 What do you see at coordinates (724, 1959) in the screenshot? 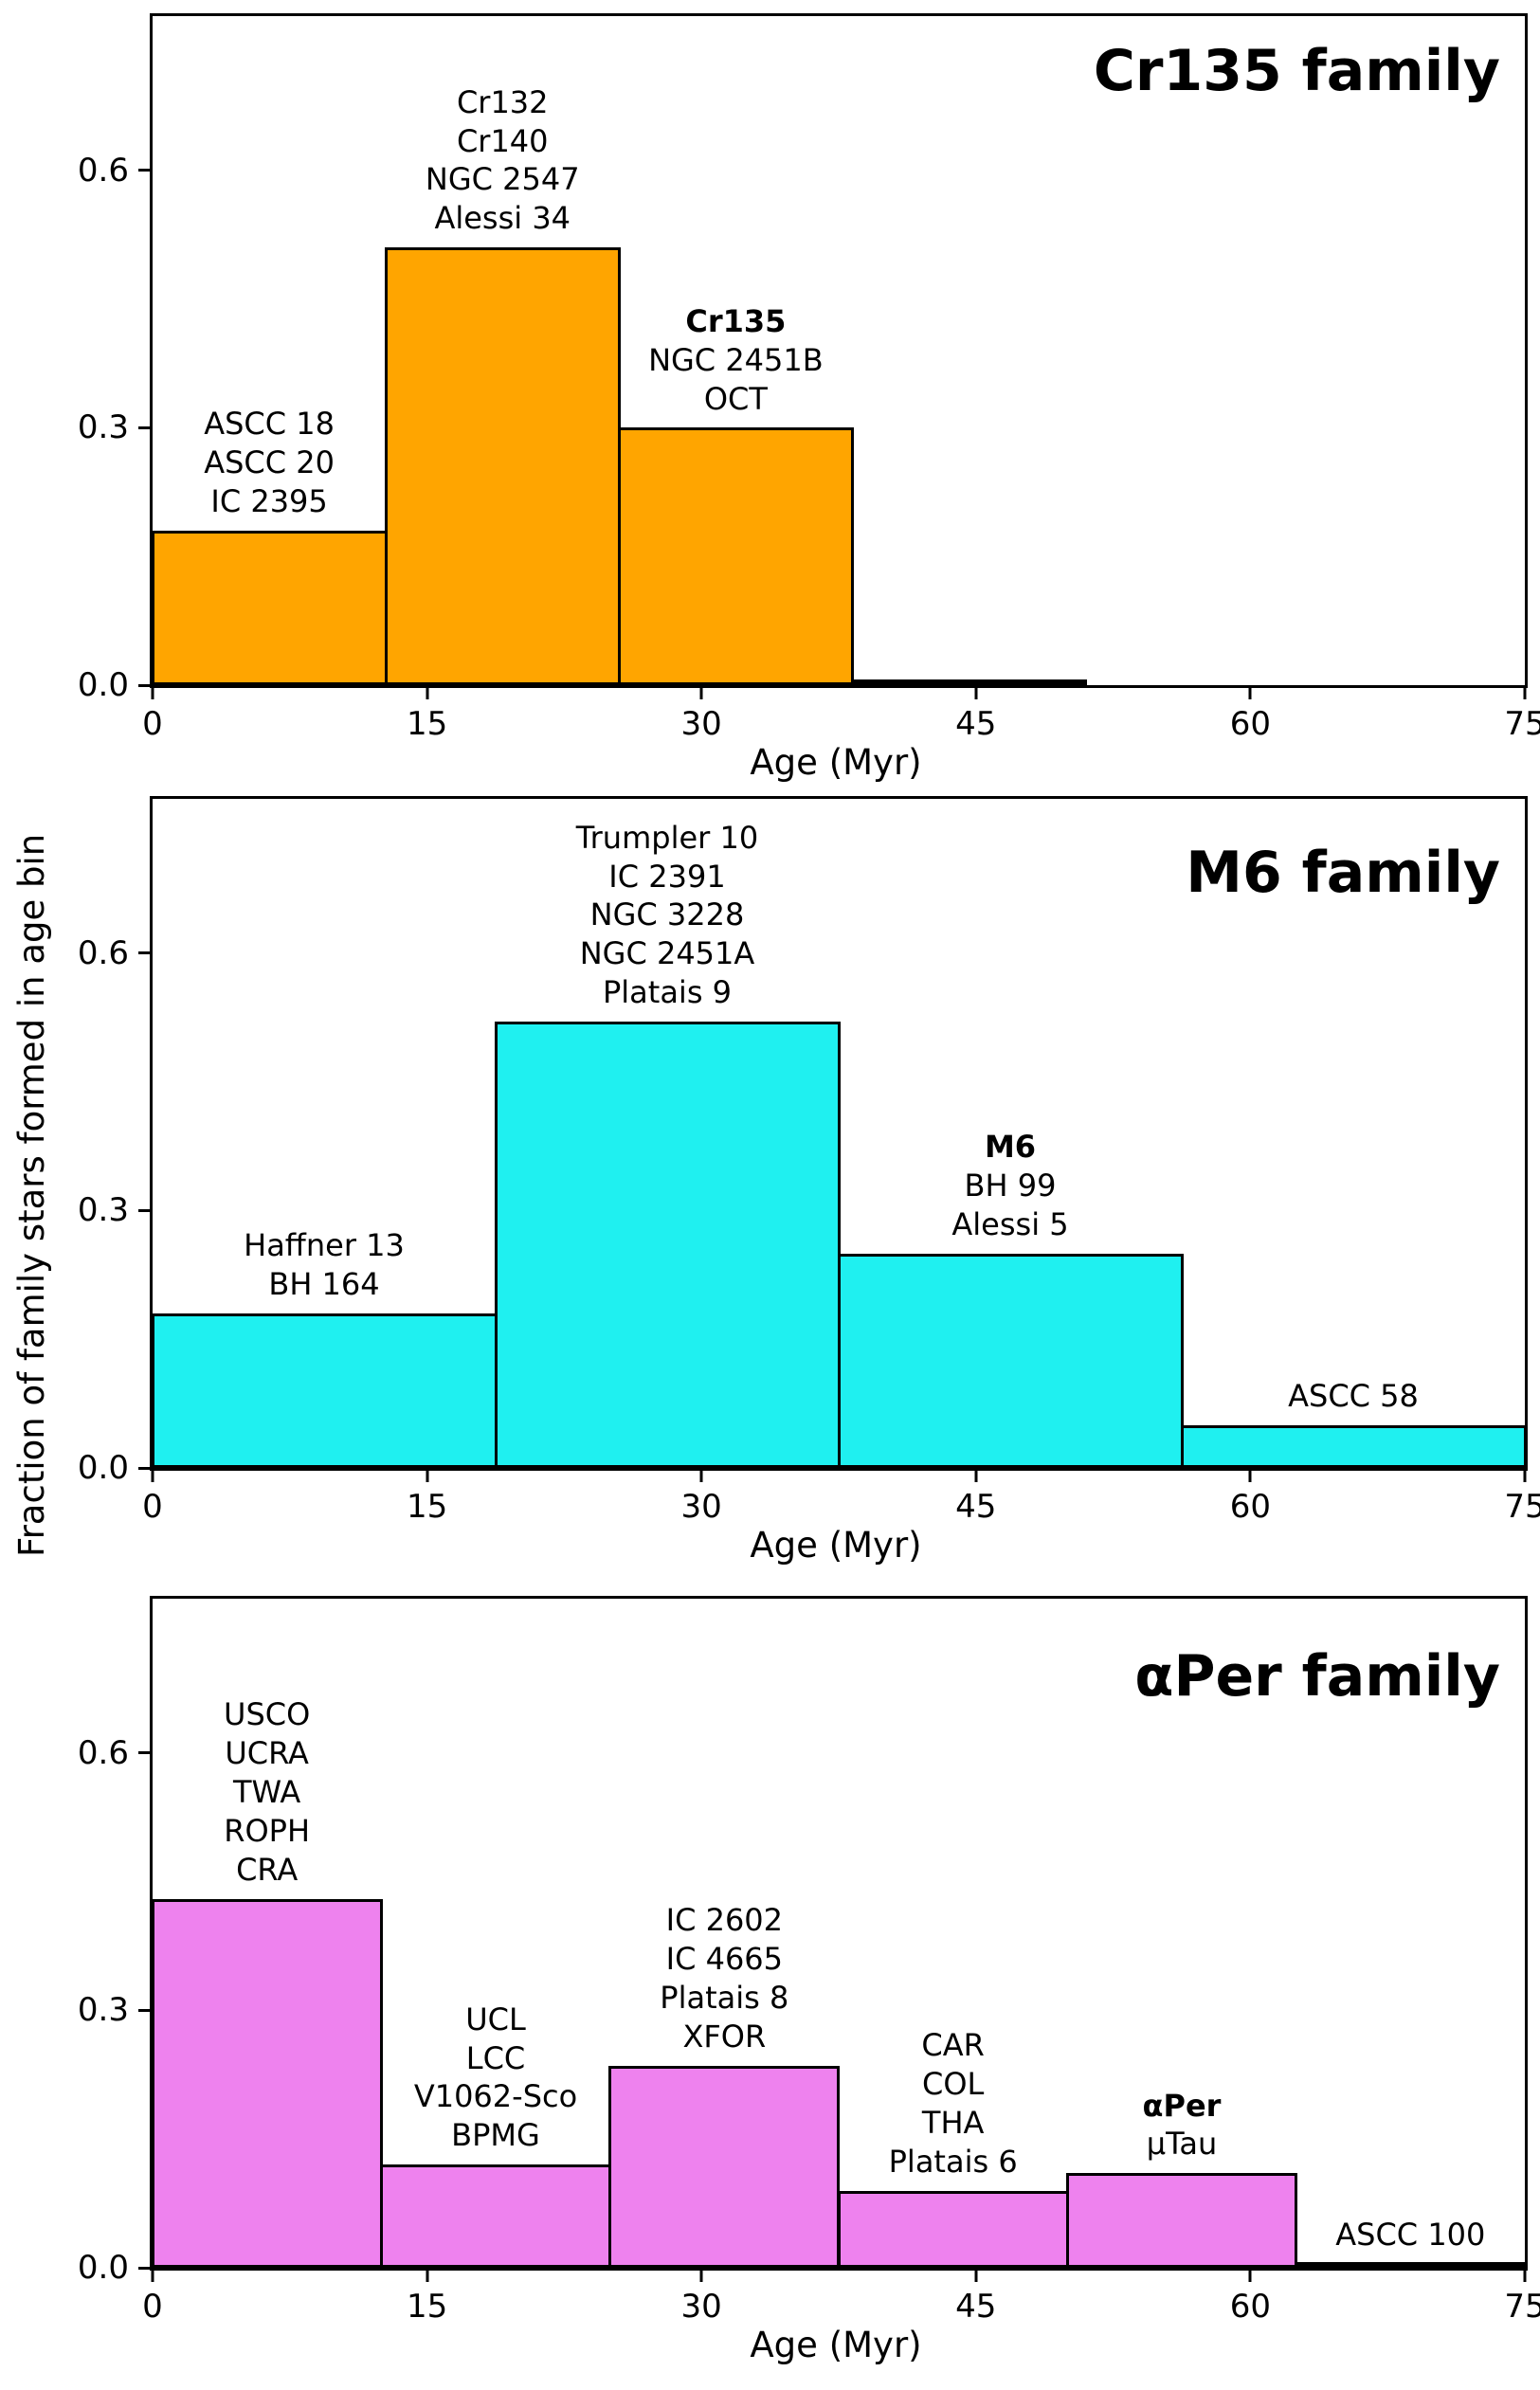
I see `bar-annotation-line: IC 4665` at bounding box center [724, 1959].